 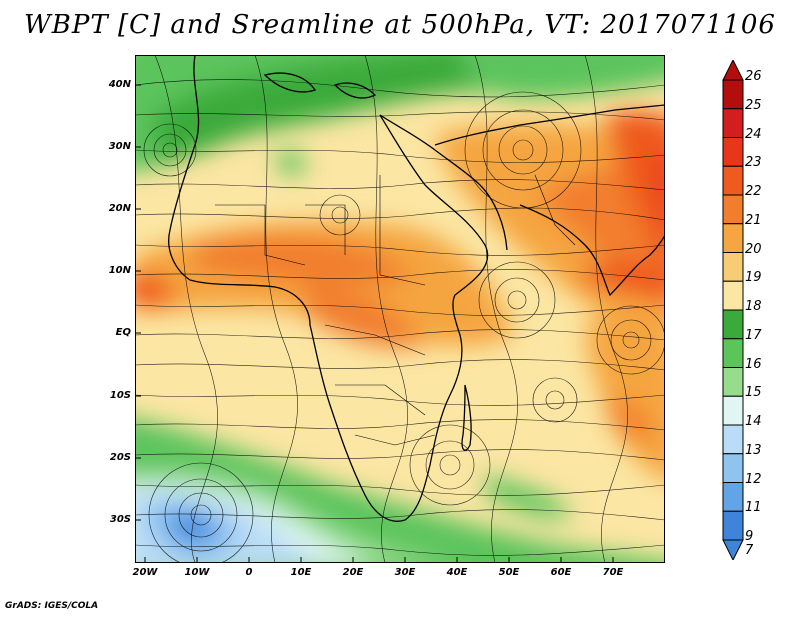 I want to click on colorbar-label: 7, so click(x=749, y=550).